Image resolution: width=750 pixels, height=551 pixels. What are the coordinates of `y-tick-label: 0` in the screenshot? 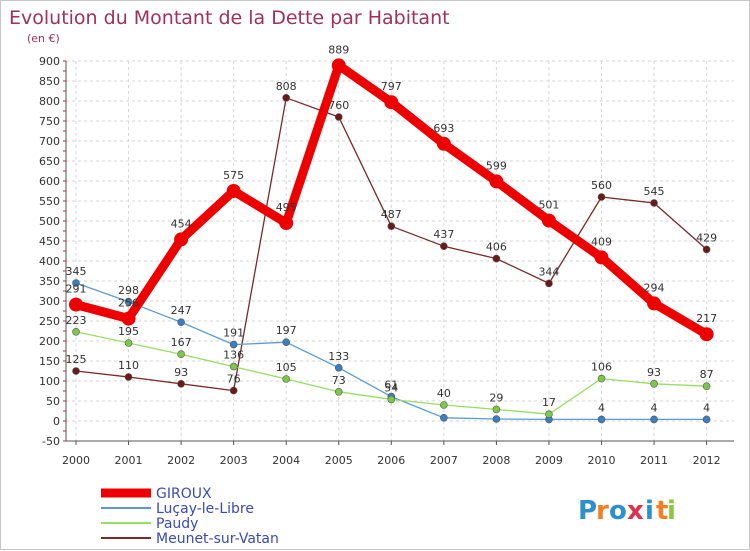 It's located at (56, 421).